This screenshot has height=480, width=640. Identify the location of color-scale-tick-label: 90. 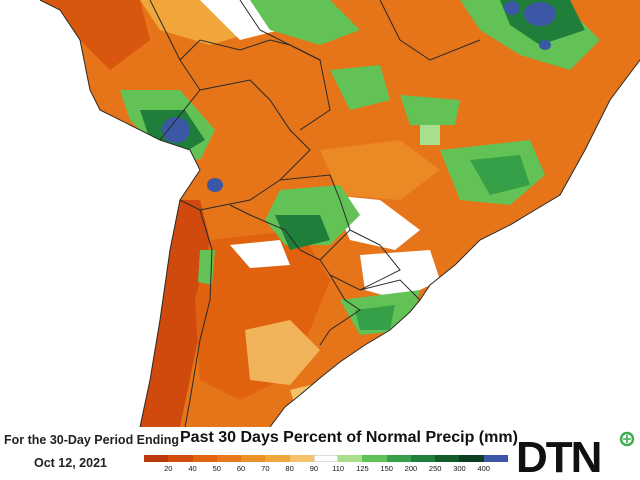
(314, 468).